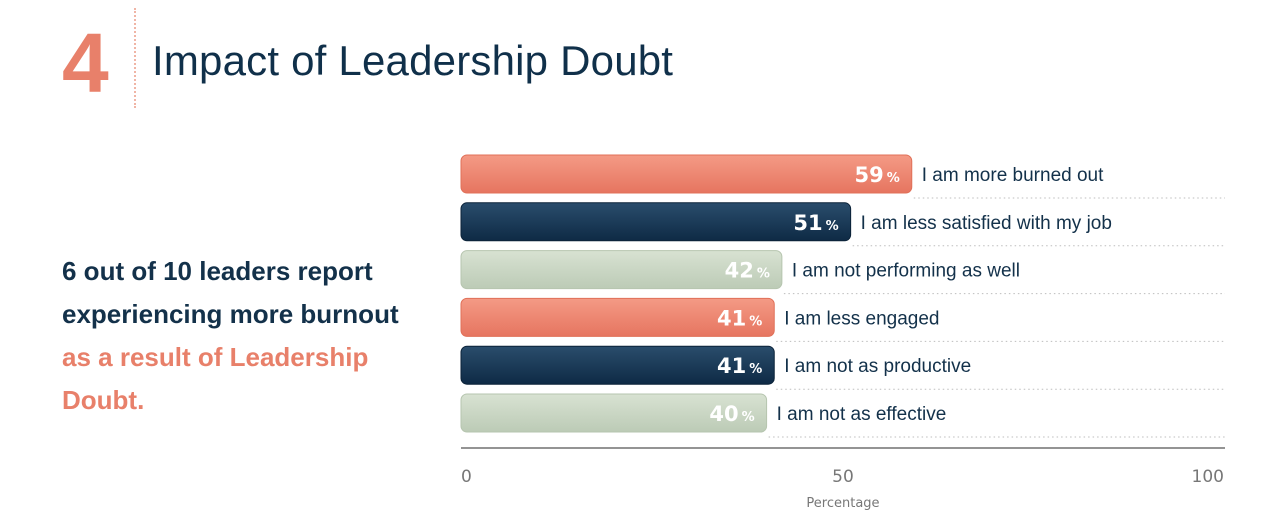 This screenshot has height=529, width=1280. I want to click on bar-value-label: 51%, so click(815, 223).